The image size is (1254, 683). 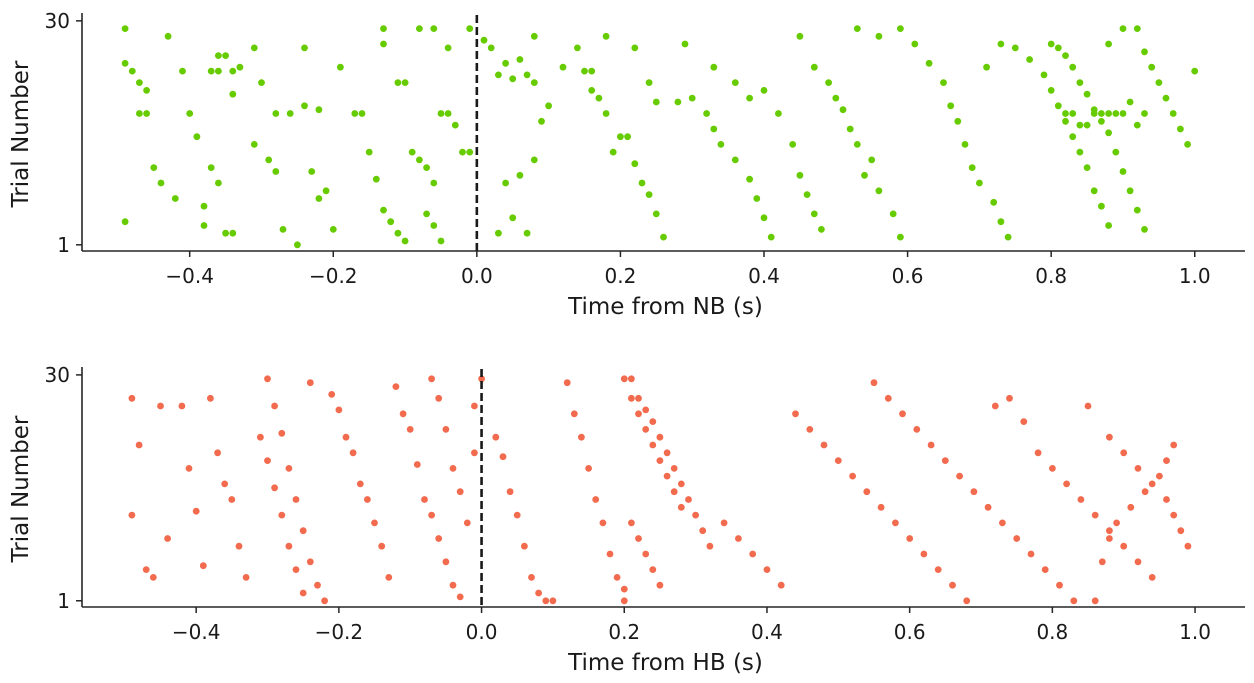 What do you see at coordinates (688, 269) in the screenshot?
I see `nb-x-ticks: −0.4 −0.2 0.0 0.2 0.4 0.6 0.8 1.0` at bounding box center [688, 269].